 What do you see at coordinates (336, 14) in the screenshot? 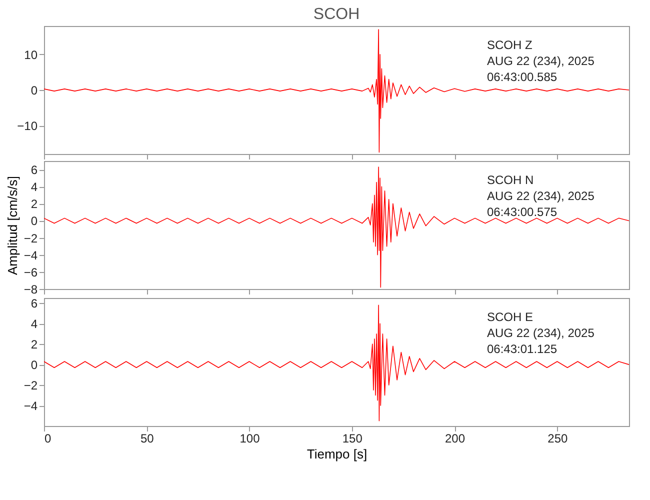
I see `chart-title: SCOH` at bounding box center [336, 14].